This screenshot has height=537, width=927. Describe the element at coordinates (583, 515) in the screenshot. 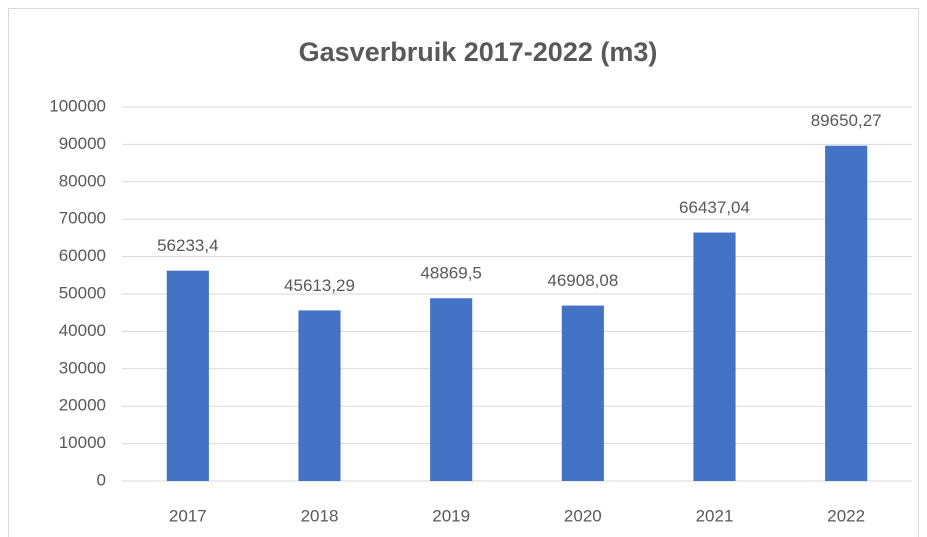

I see `x-tick-label: 2020` at that location.